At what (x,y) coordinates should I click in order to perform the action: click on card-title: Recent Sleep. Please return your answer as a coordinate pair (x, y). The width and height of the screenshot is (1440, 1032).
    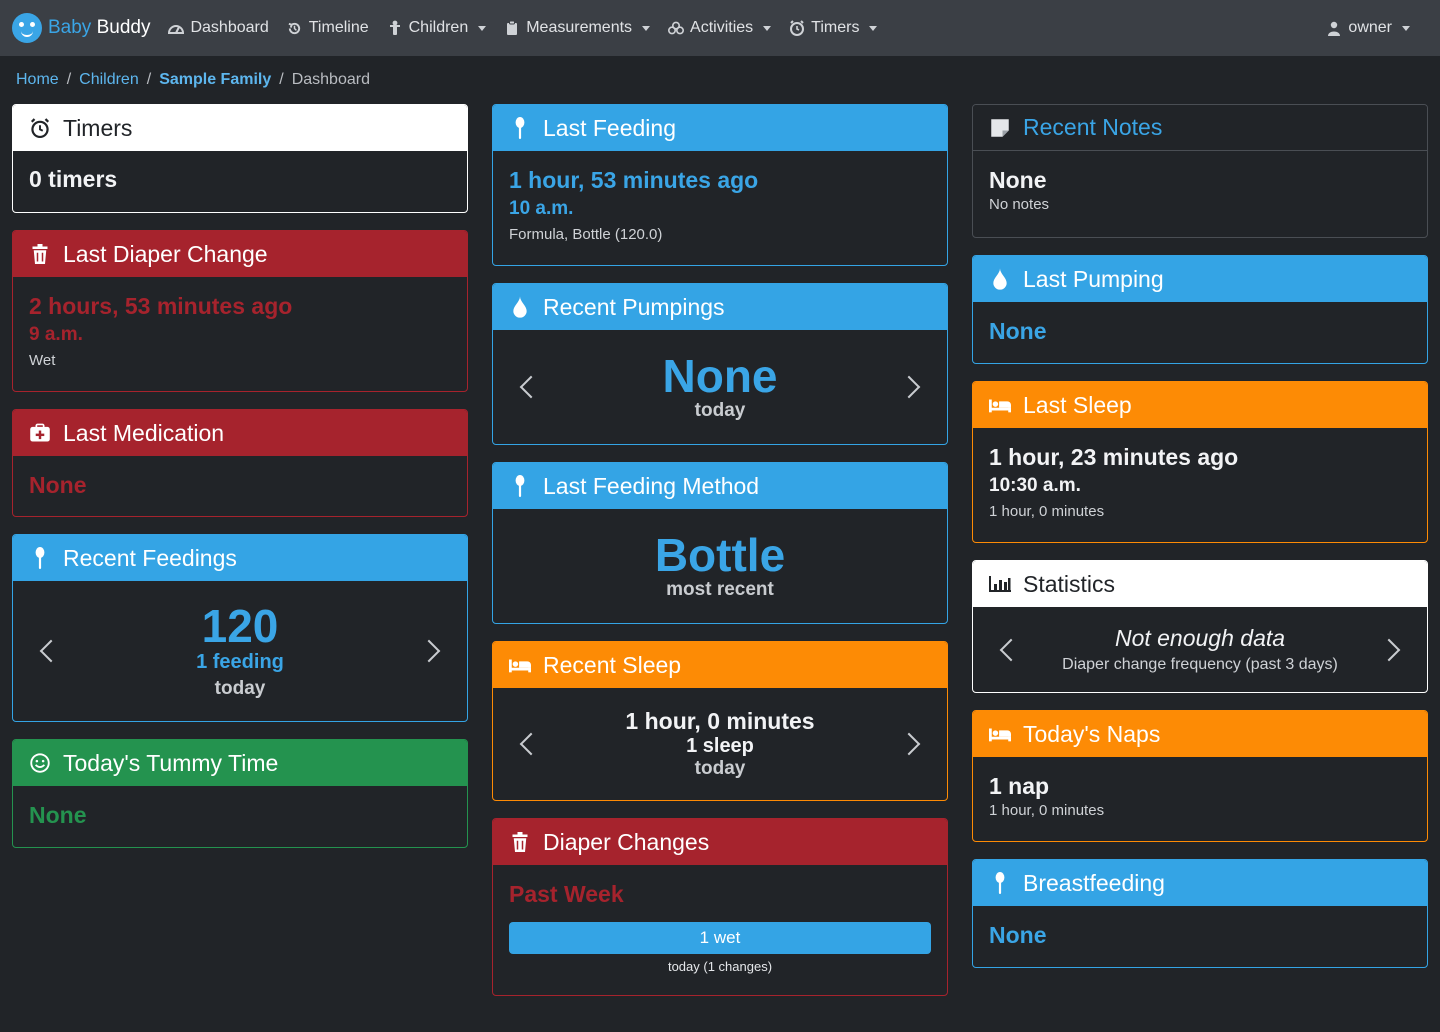
    Looking at the image, I should click on (612, 664).